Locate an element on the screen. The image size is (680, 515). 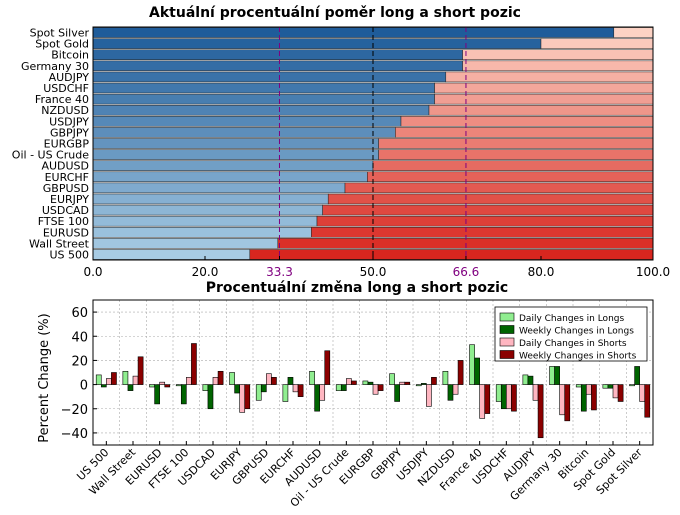
x-tick-label: 80.0 is located at coordinates (541, 272).